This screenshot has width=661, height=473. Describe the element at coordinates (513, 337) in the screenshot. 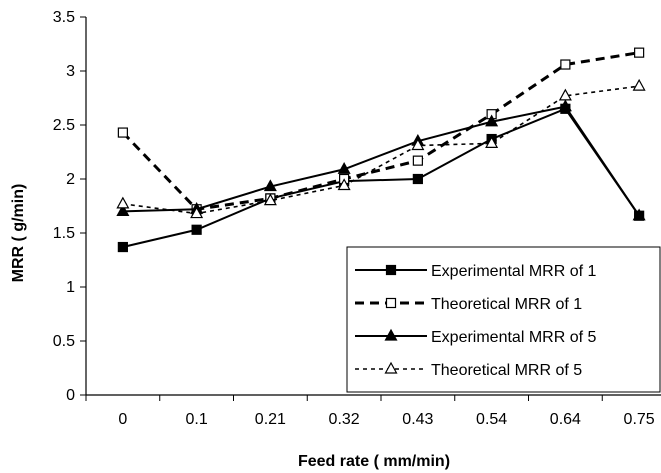

I see `legend-label: Experimental MRR of 5` at that location.